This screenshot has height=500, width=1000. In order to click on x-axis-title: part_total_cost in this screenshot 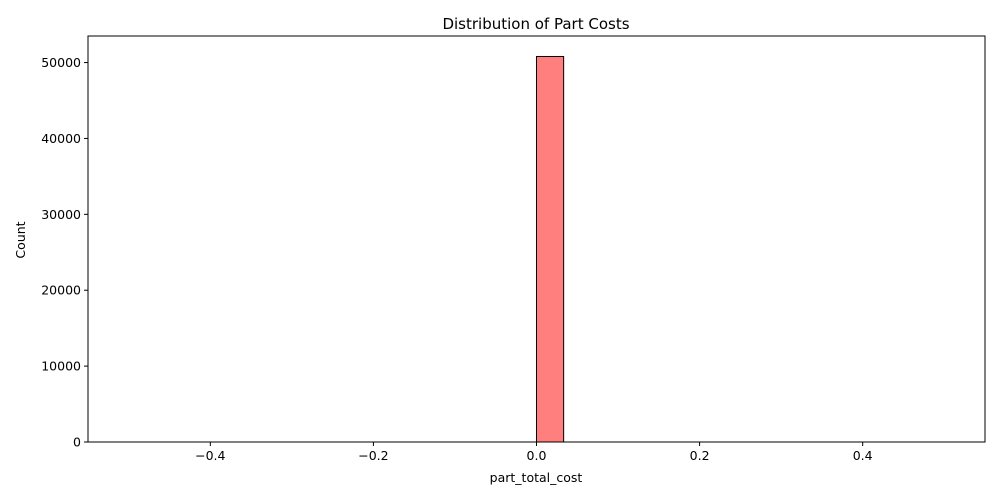, I will do `click(536, 477)`.